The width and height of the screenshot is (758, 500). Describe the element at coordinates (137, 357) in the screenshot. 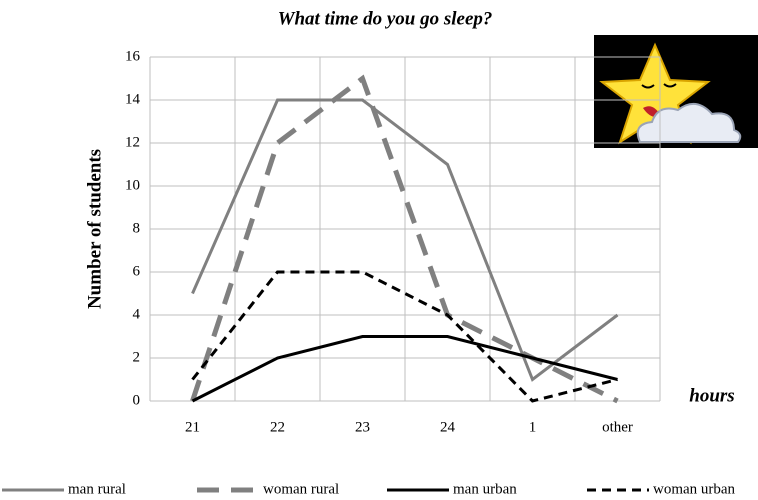

I see `y-tick-label: 2` at that location.